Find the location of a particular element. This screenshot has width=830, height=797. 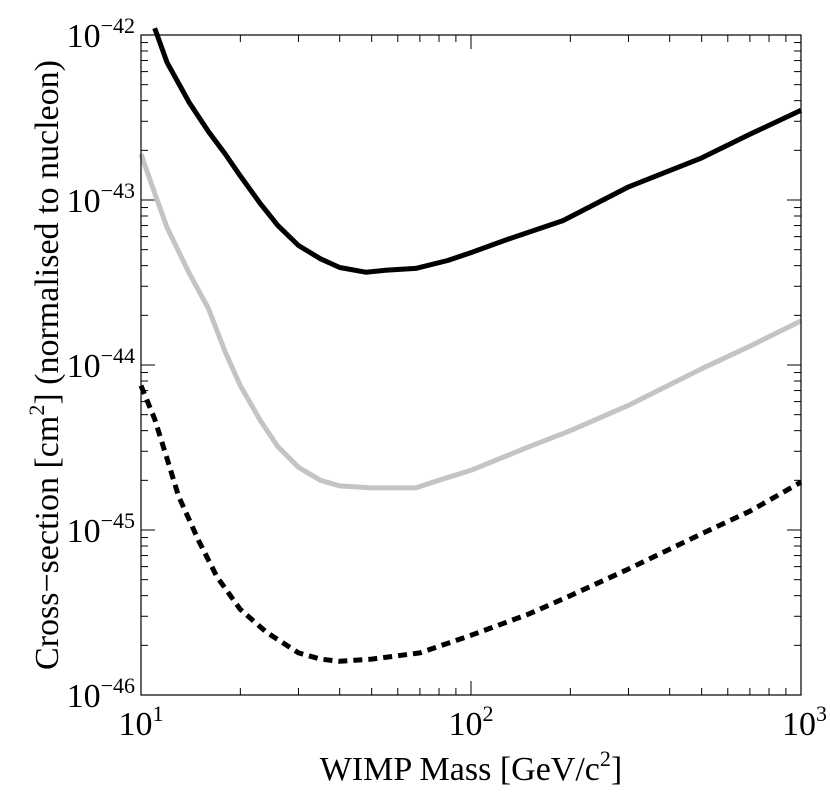

x-tick-label: 10¹ is located at coordinates (141, 722).